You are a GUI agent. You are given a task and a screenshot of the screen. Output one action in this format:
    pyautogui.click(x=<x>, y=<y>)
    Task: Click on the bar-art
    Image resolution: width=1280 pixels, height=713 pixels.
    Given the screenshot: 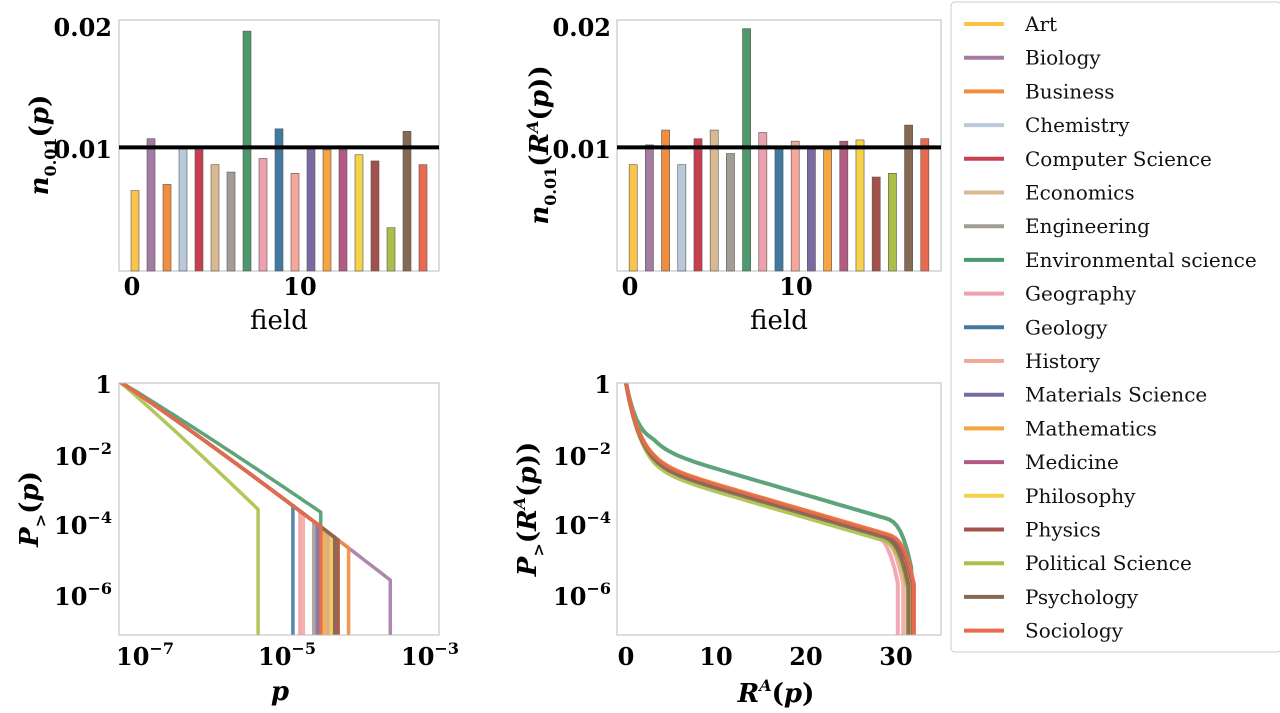 What is the action you would take?
    pyautogui.click(x=135, y=231)
    